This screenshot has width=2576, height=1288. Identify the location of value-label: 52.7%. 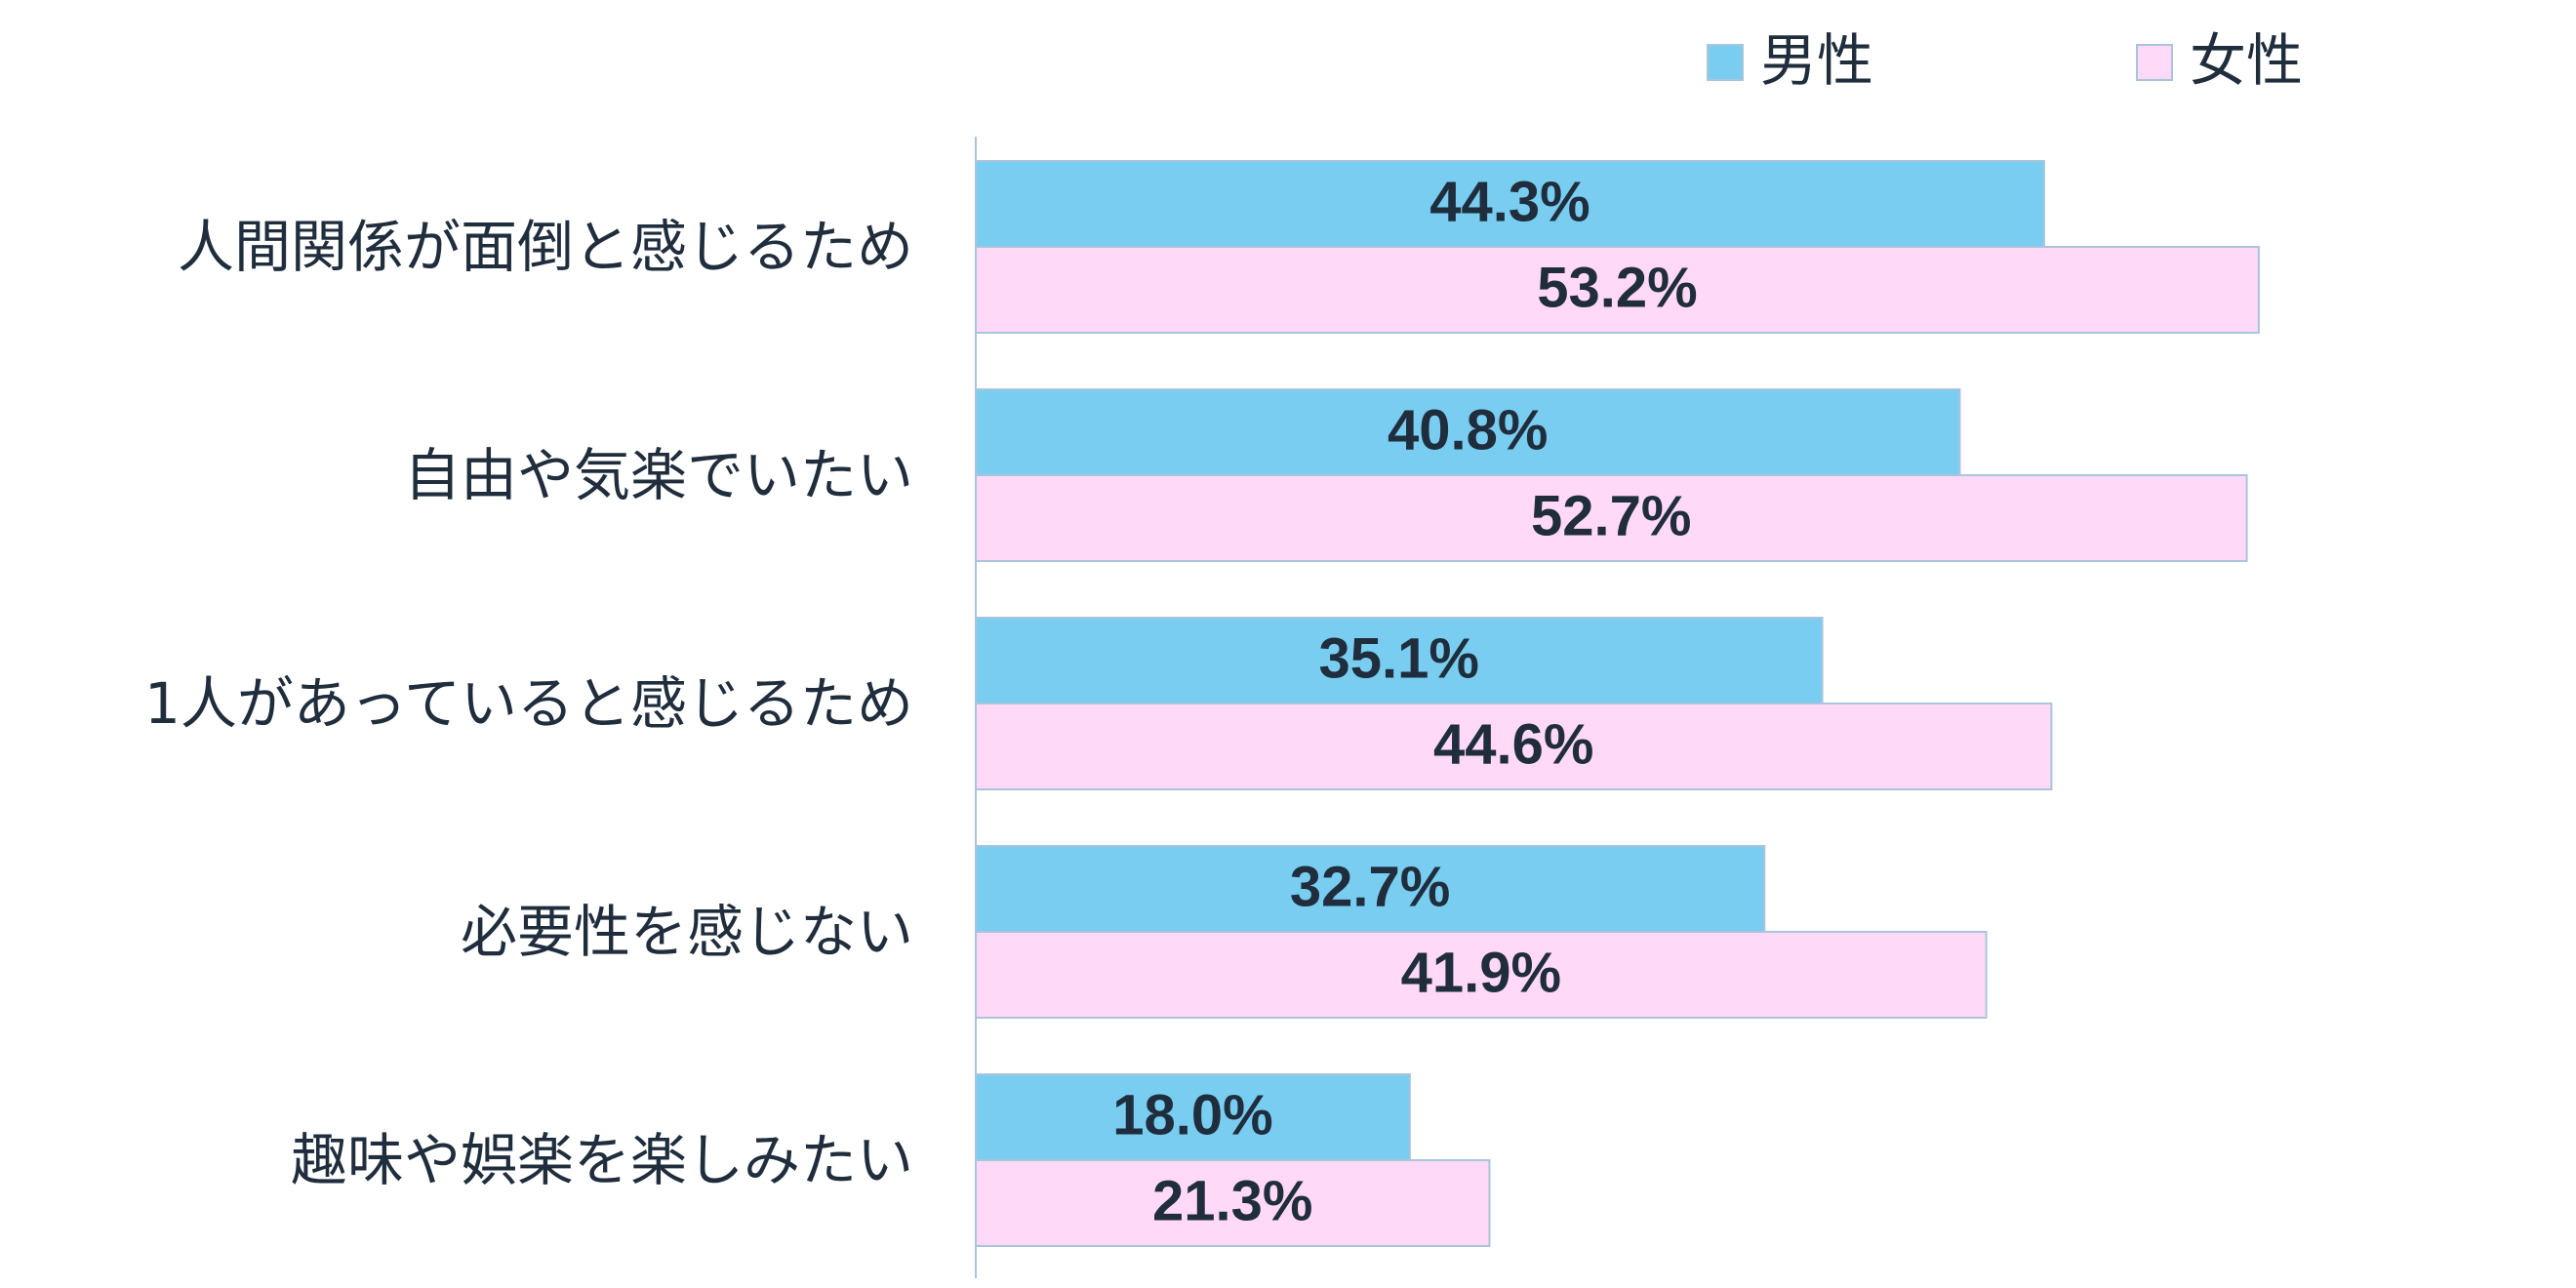
(1611, 515).